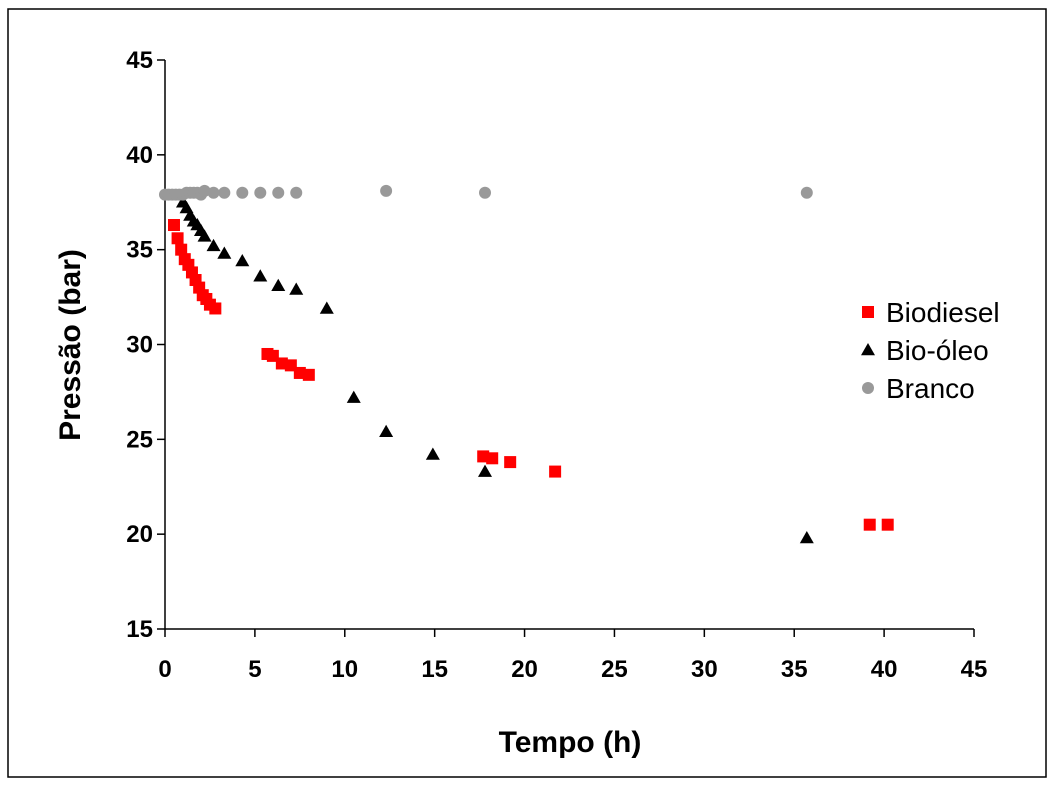 The image size is (1053, 787). I want to click on y-tick-label: 35, so click(139, 250).